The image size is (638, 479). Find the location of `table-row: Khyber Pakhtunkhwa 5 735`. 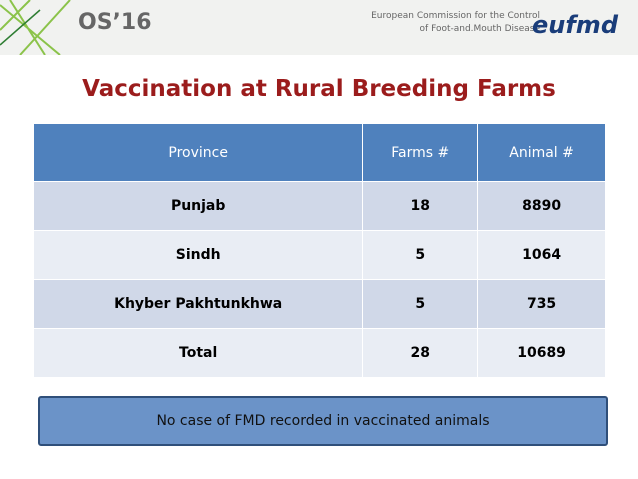

table-row: Khyber Pakhtunkhwa 5 735 is located at coordinates (319, 304).